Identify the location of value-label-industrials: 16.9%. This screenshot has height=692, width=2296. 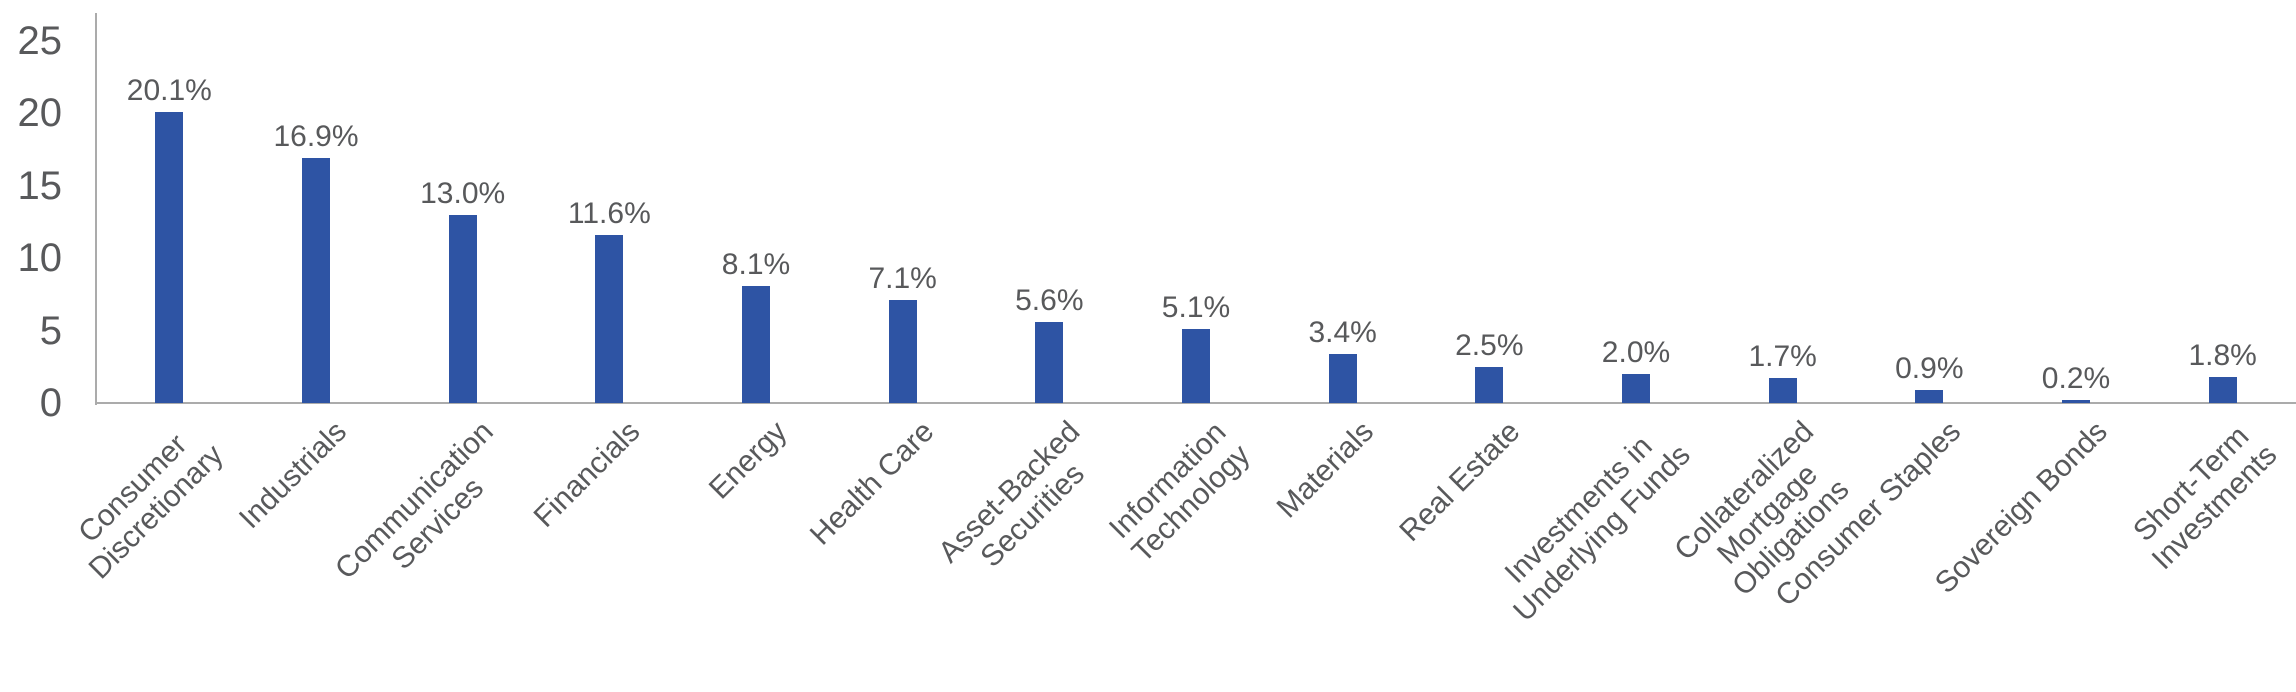
(316, 137).